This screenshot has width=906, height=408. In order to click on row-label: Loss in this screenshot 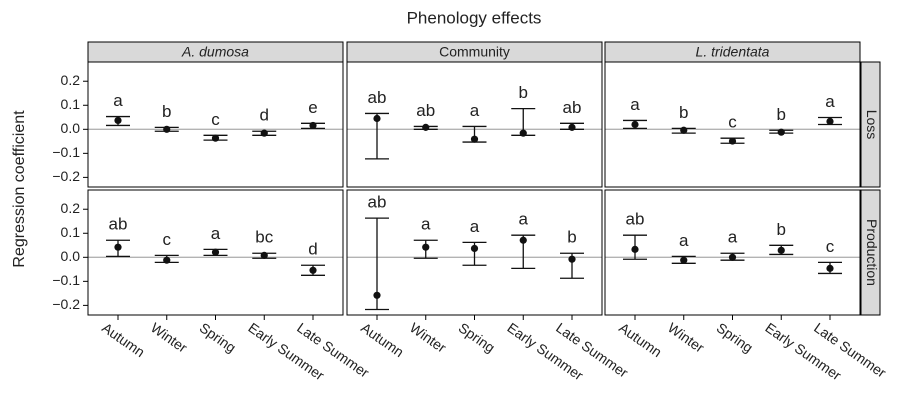, I will do `click(872, 125)`.